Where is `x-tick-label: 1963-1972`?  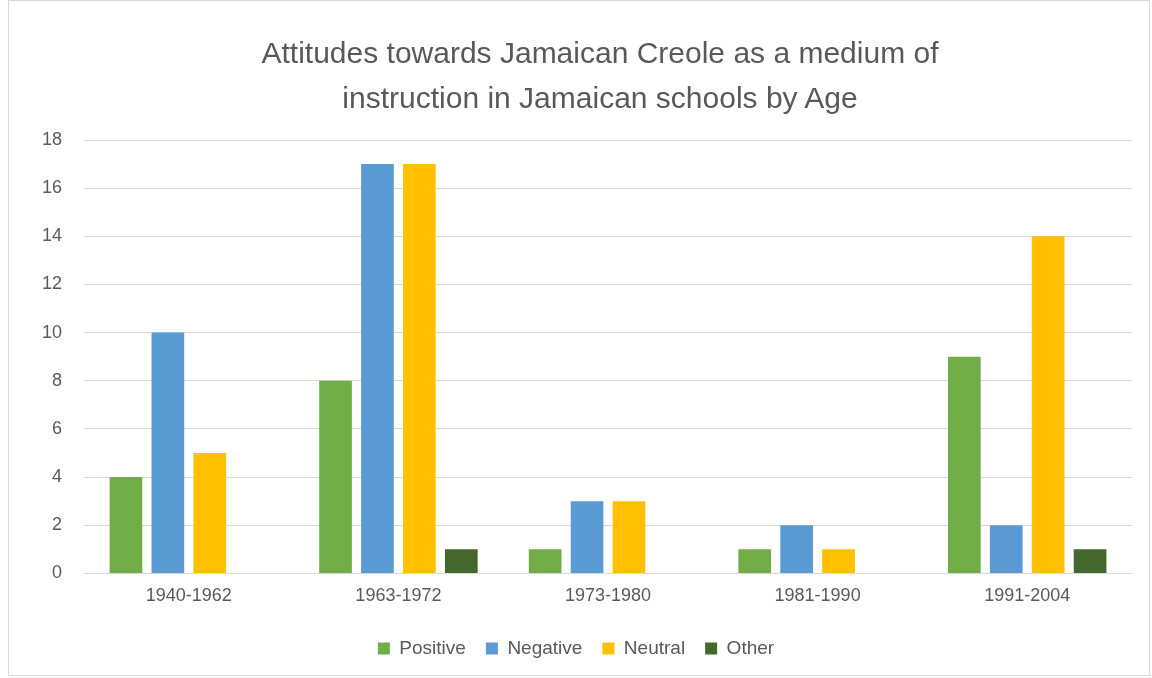 x-tick-label: 1963-1972 is located at coordinates (398, 595).